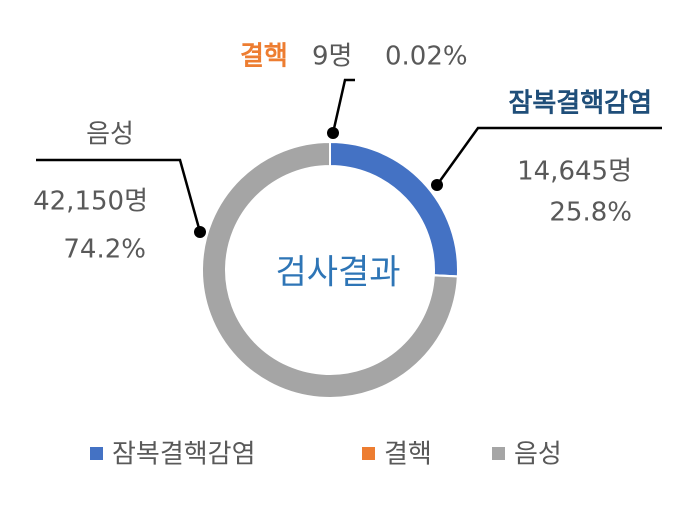 The image size is (680, 510). I want to click on slice-name: 잠복결핵감염, so click(580, 104).